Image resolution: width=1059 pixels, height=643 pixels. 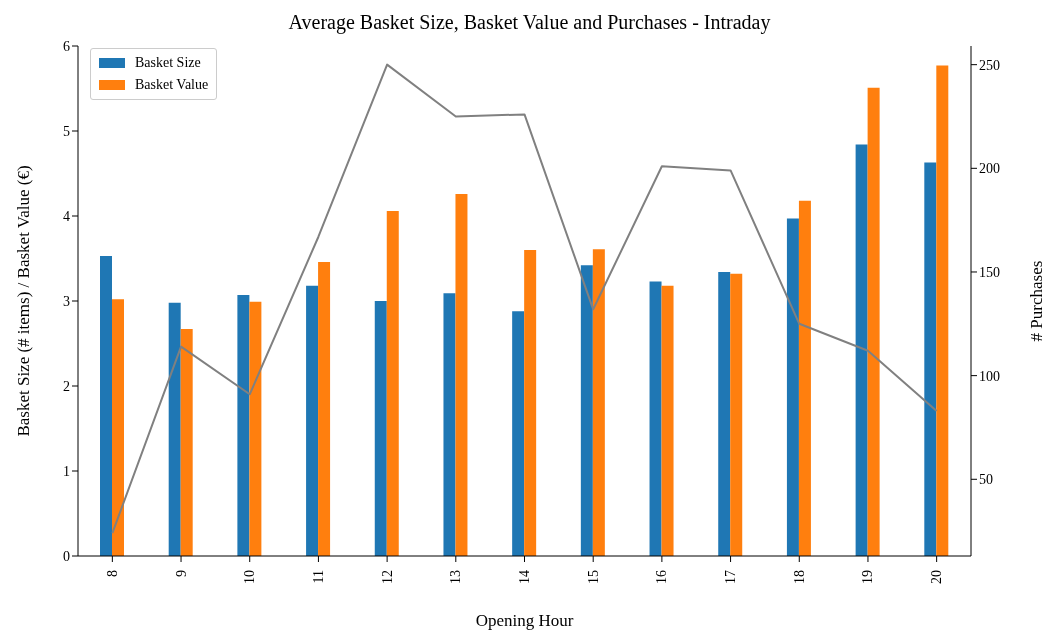 I want to click on x-tick-label: 17, so click(x=731, y=577).